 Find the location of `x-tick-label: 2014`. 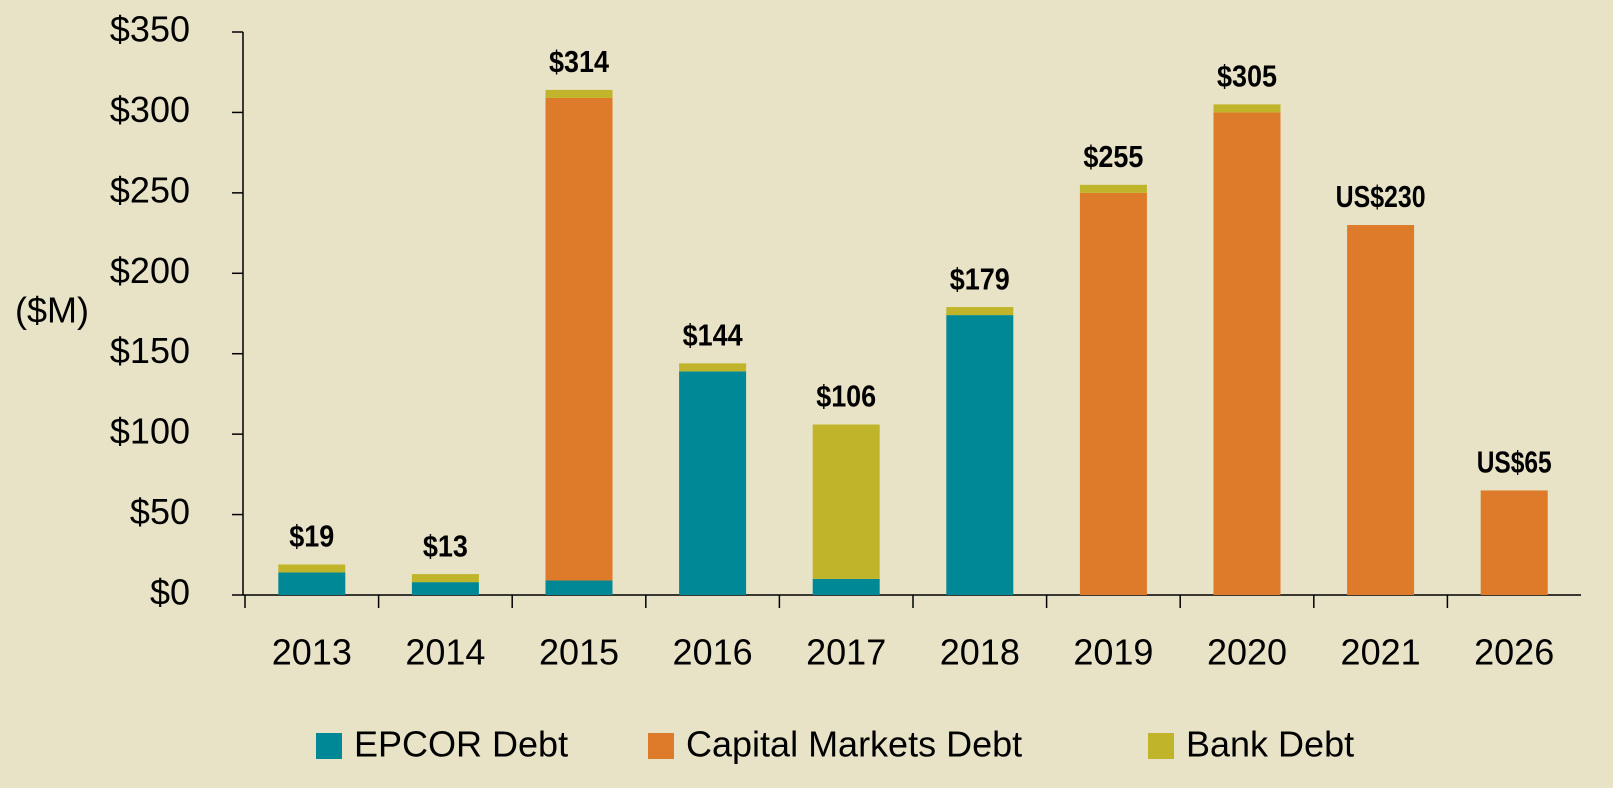

x-tick-label: 2014 is located at coordinates (445, 652).